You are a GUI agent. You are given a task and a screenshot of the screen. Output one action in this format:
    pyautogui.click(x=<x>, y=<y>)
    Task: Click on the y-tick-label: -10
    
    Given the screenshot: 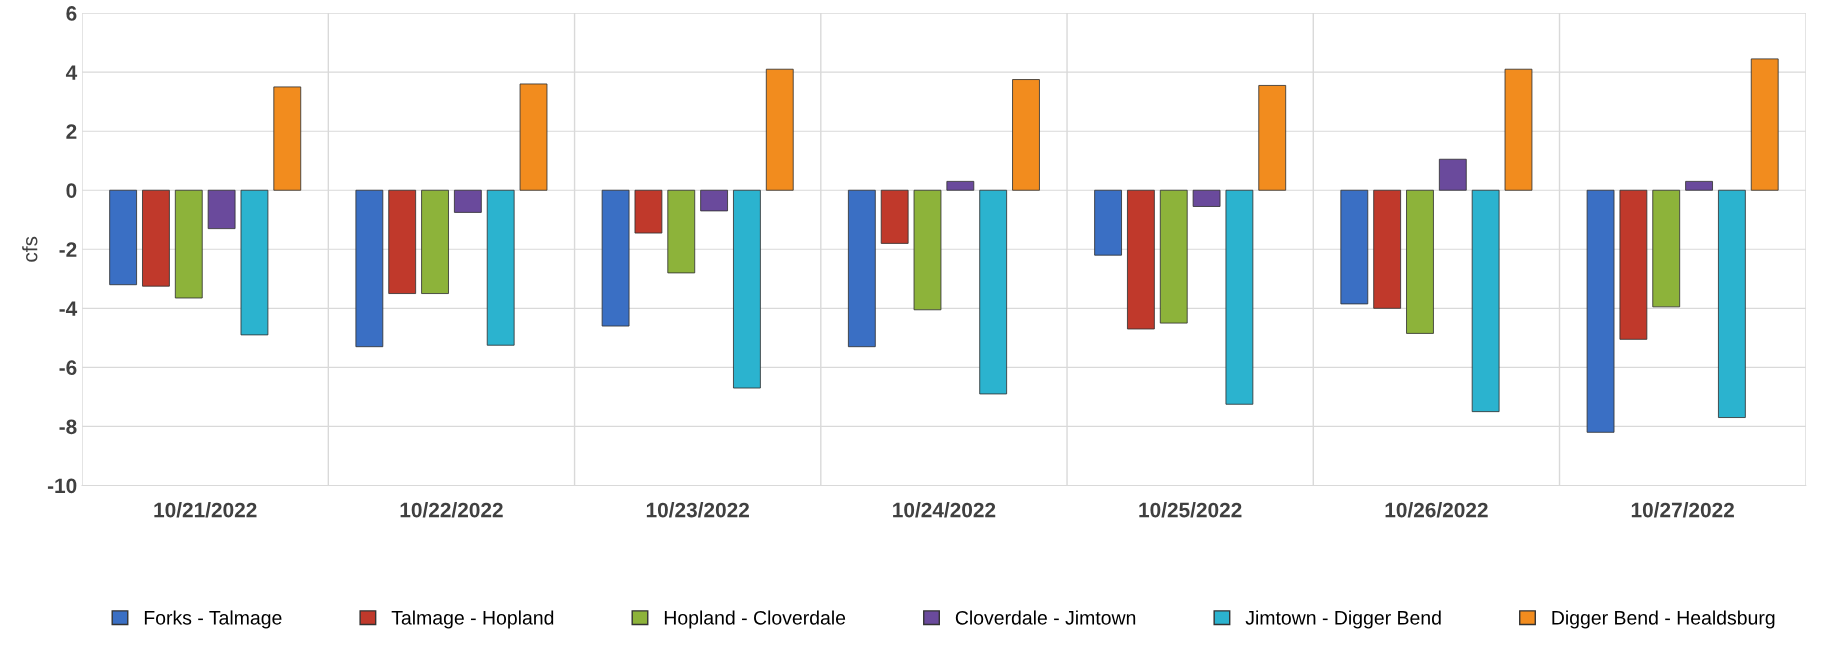 What is the action you would take?
    pyautogui.click(x=62, y=486)
    